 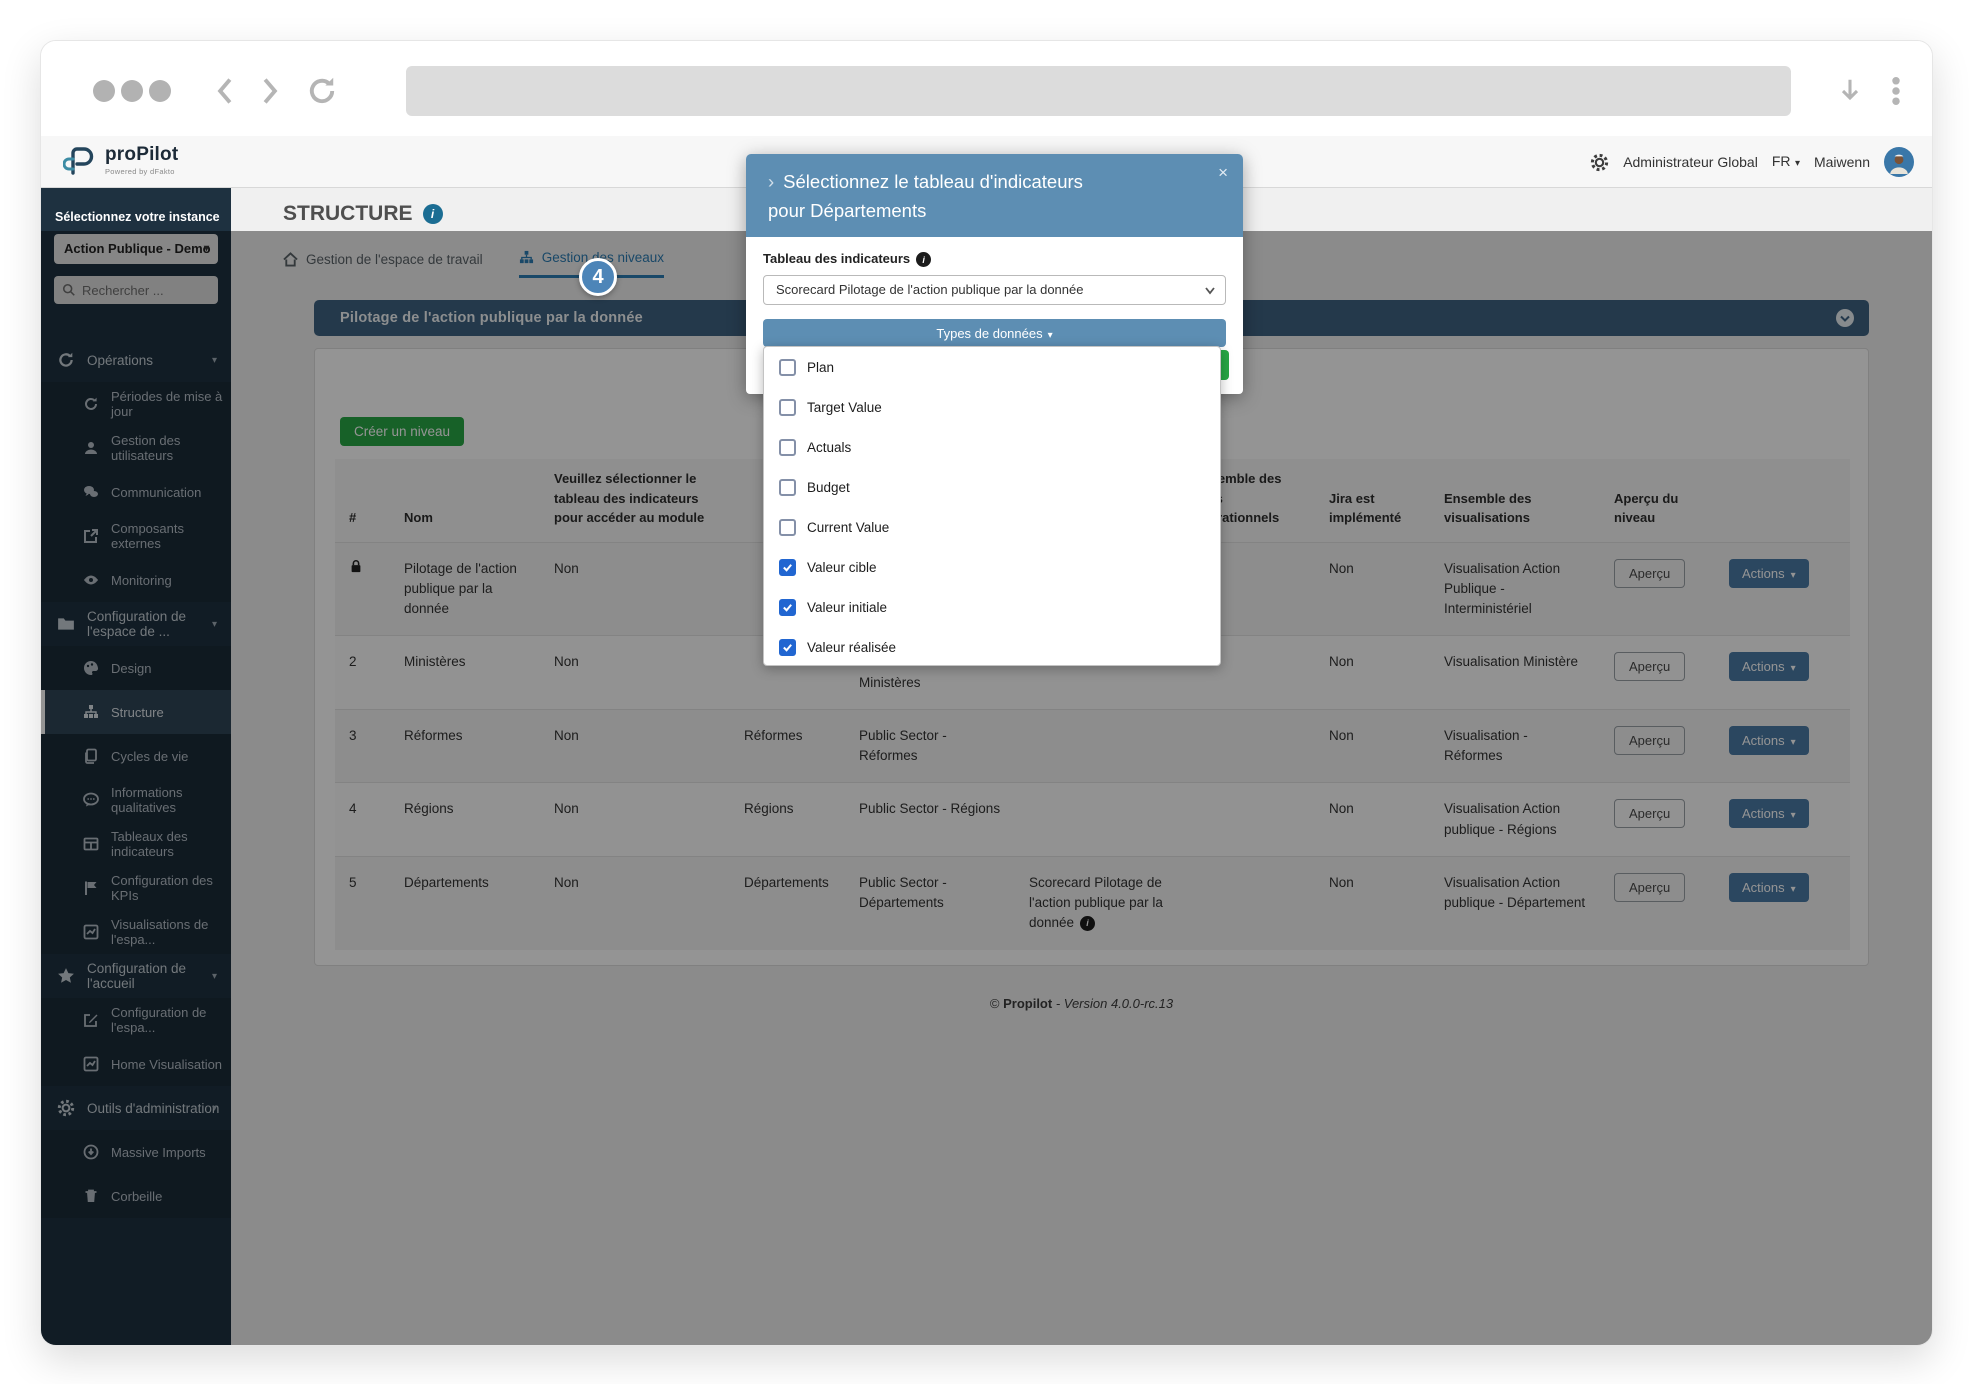 I want to click on step-badge: 4, so click(x=598, y=277).